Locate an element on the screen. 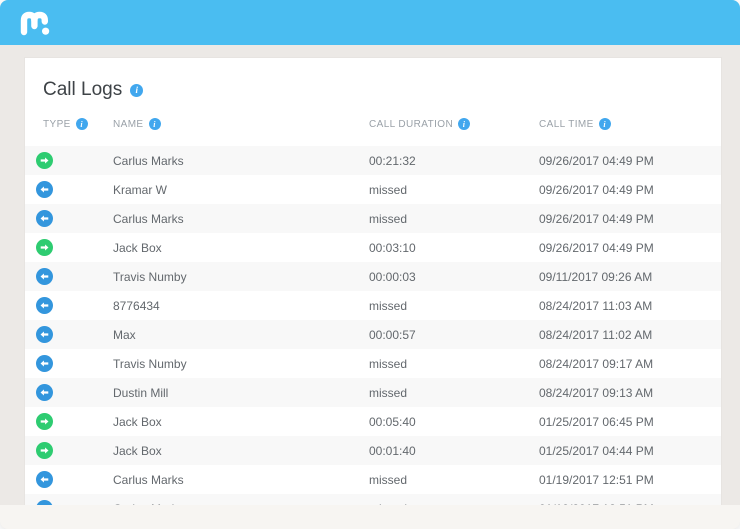  call-duration: 00:21:32 is located at coordinates (392, 160).